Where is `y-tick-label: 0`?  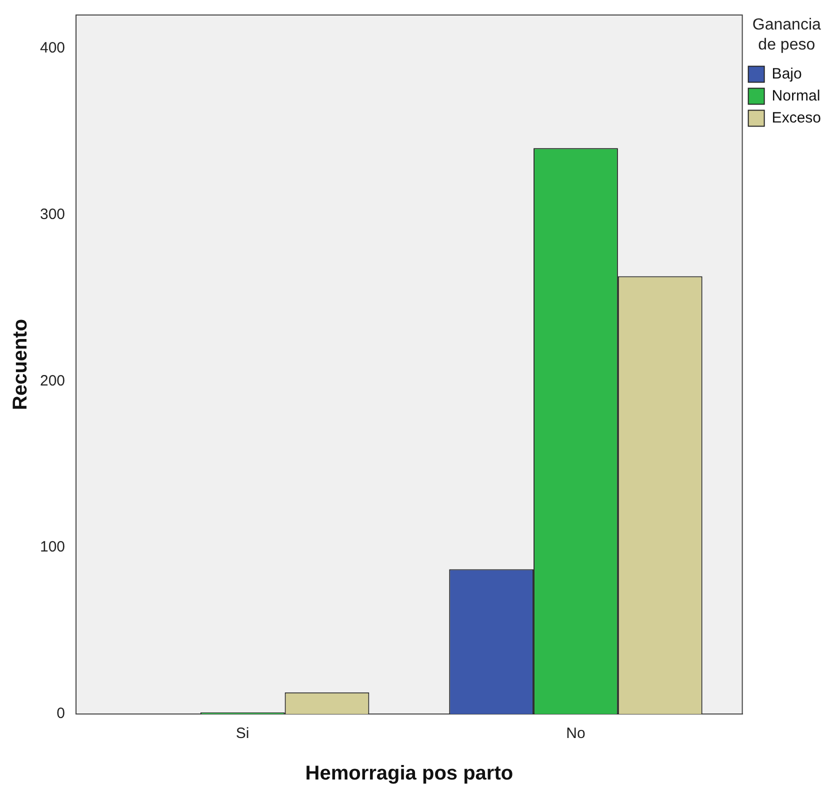 y-tick-label: 0 is located at coordinates (61, 713).